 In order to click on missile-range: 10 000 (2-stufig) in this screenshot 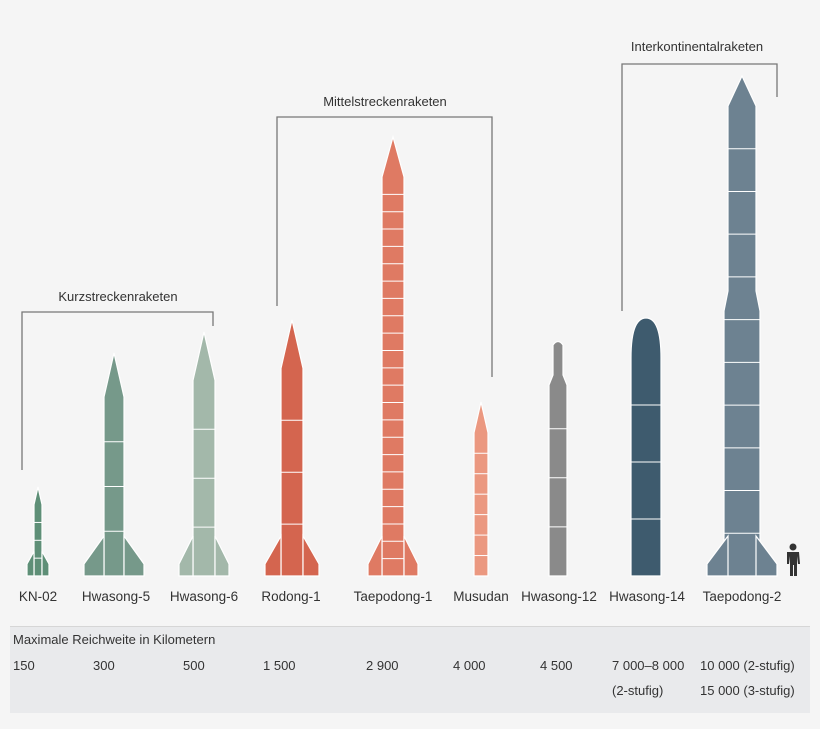, I will do `click(747, 665)`.